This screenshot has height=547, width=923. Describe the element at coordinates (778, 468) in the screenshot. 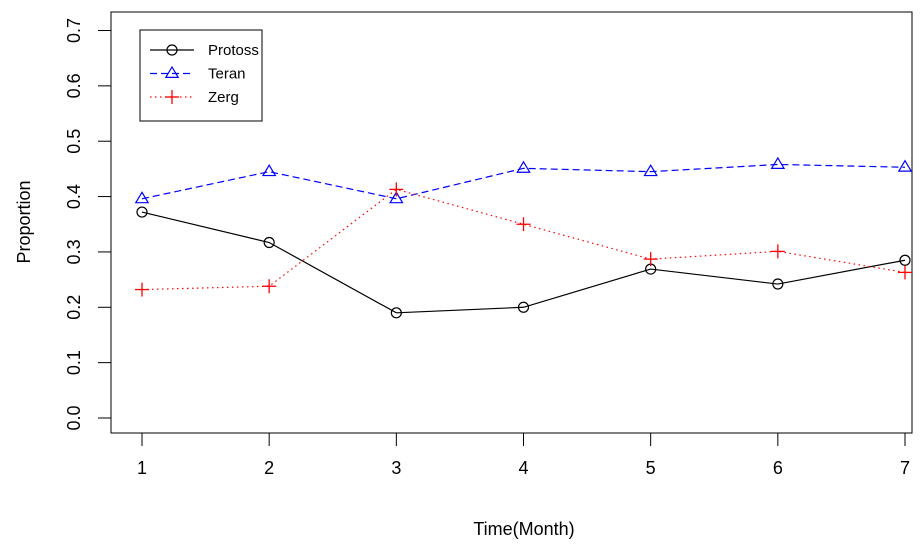

I see `x-tick-label: 6` at that location.